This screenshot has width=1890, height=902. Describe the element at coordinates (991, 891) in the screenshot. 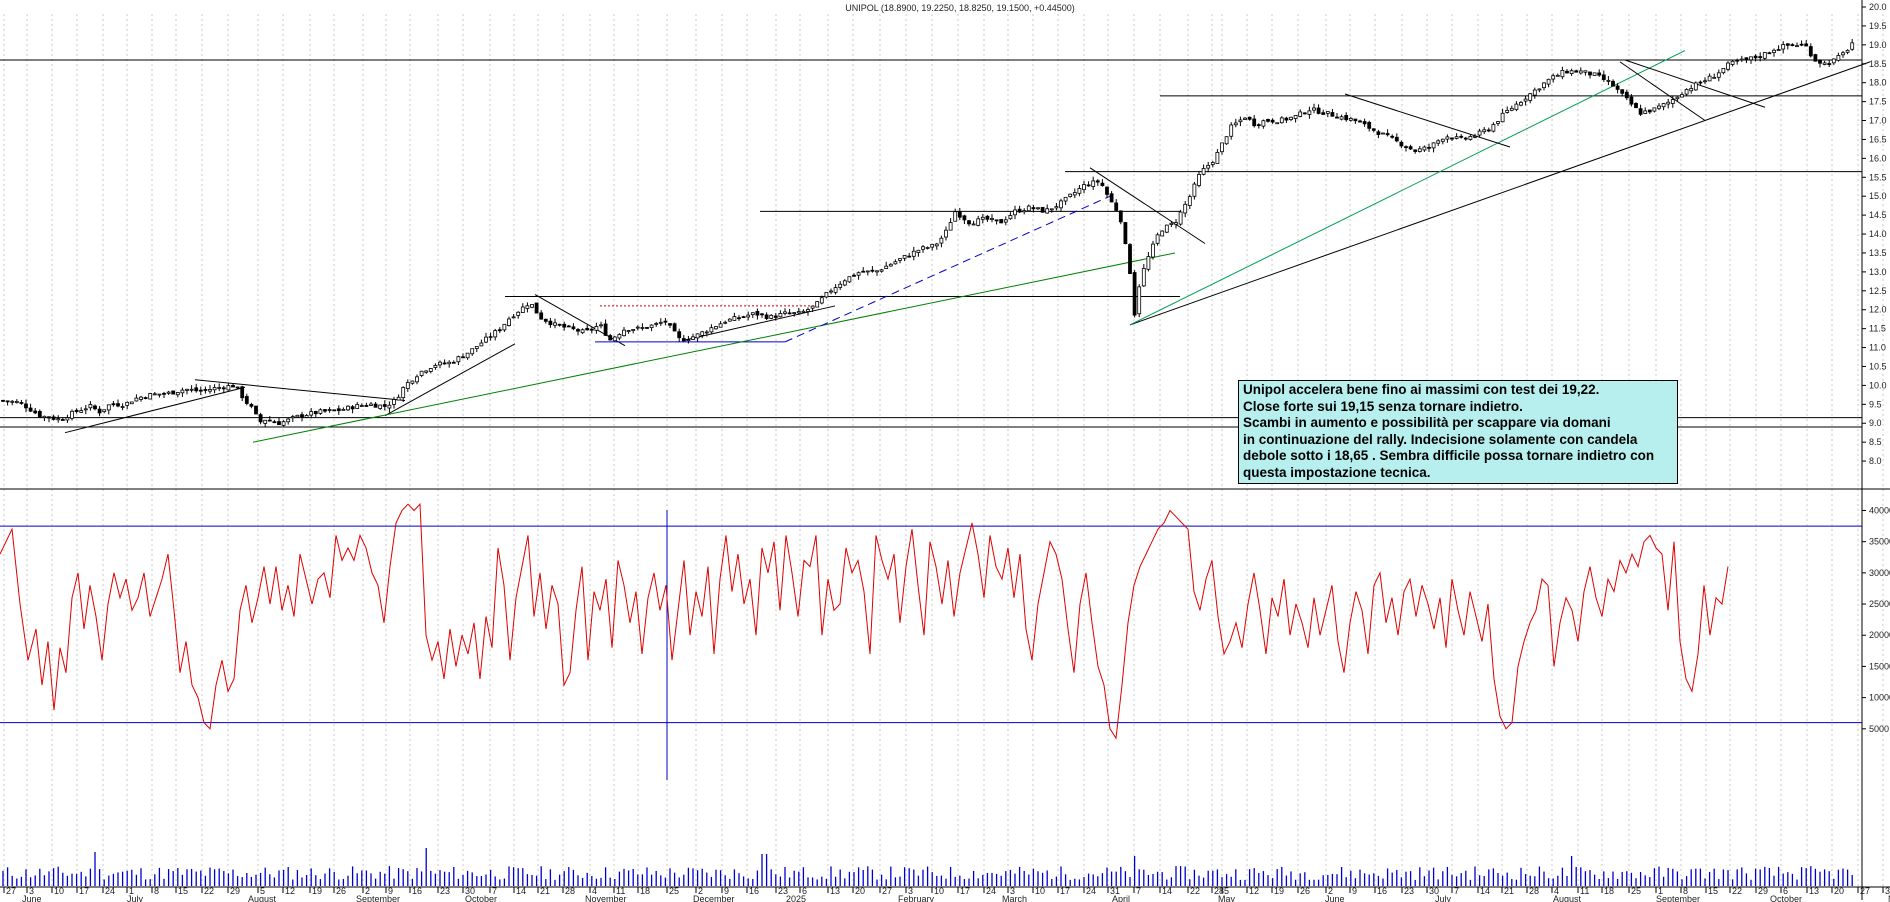

I see `x-tick-label: 24` at that location.